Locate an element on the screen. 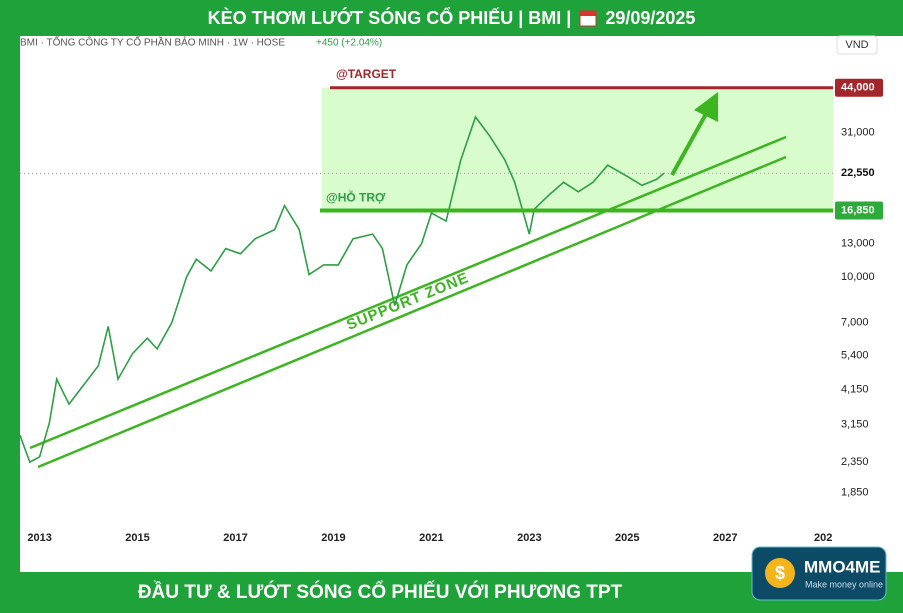 This screenshot has width=903, height=613. x-tick-label: 2017 is located at coordinates (235, 538).